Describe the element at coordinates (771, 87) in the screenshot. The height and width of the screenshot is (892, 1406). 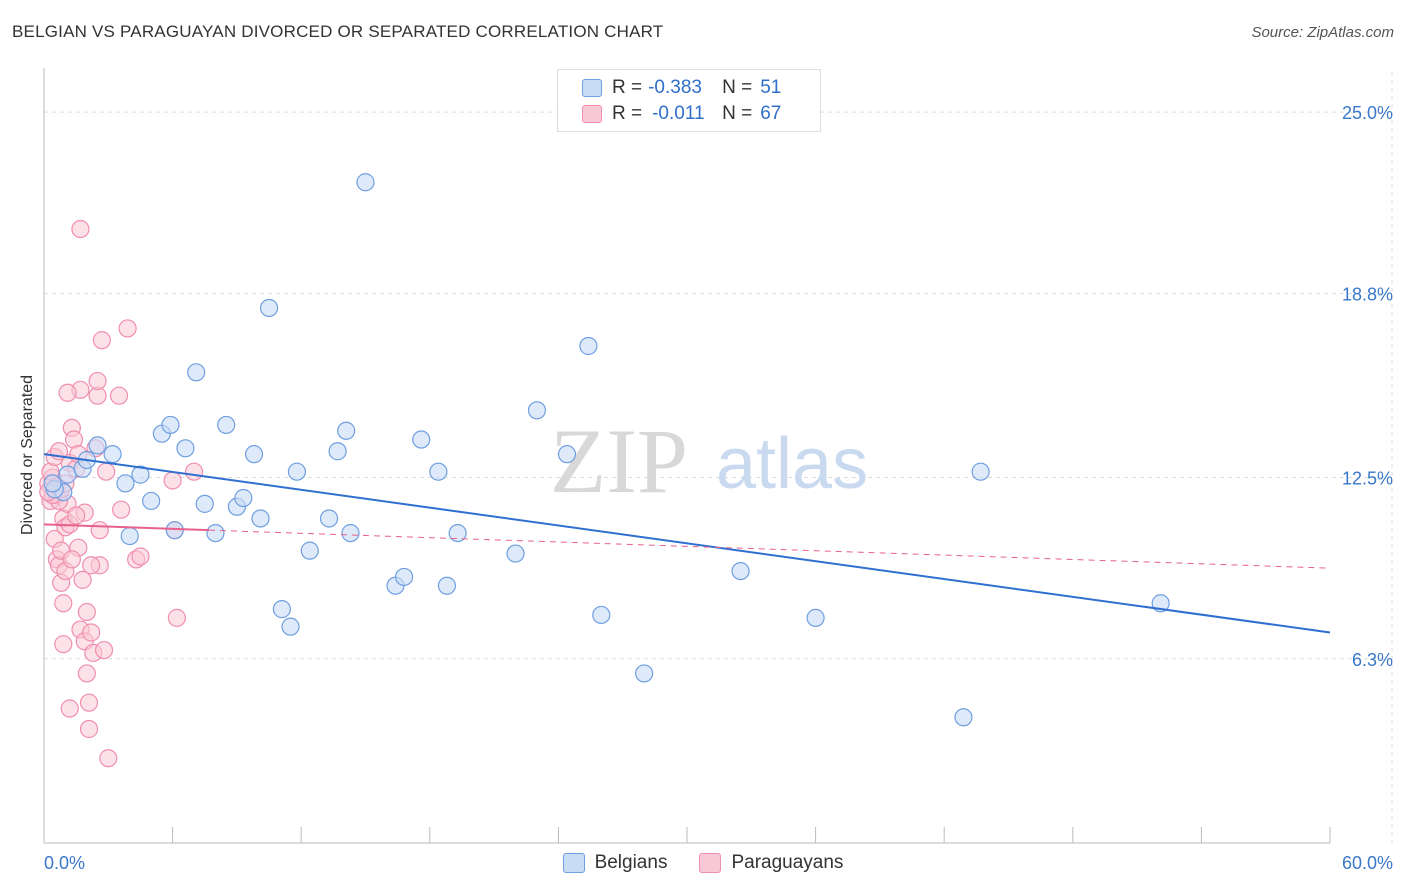
I see `legend-n-value: 51` at that location.